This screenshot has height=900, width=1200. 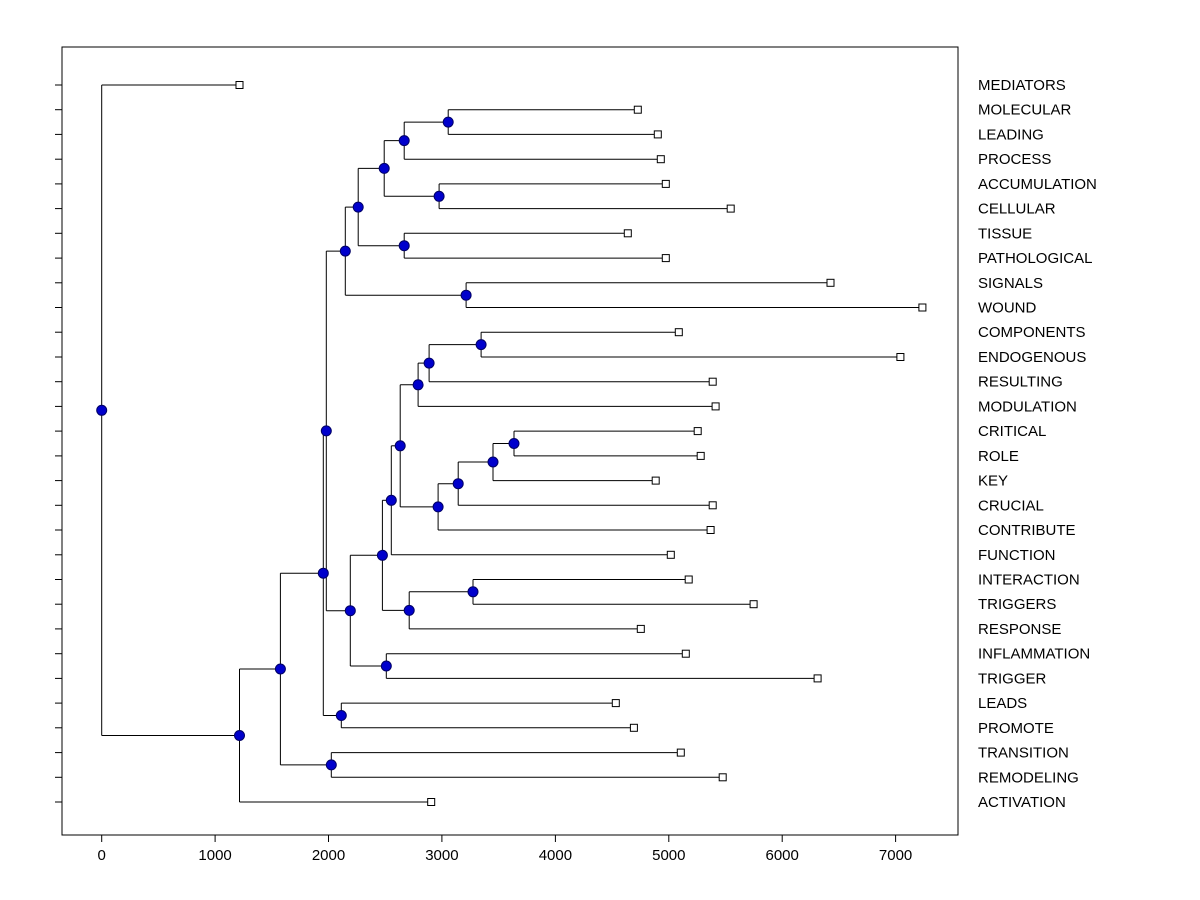 I want to click on leaf-label: ROLE, so click(x=998, y=456).